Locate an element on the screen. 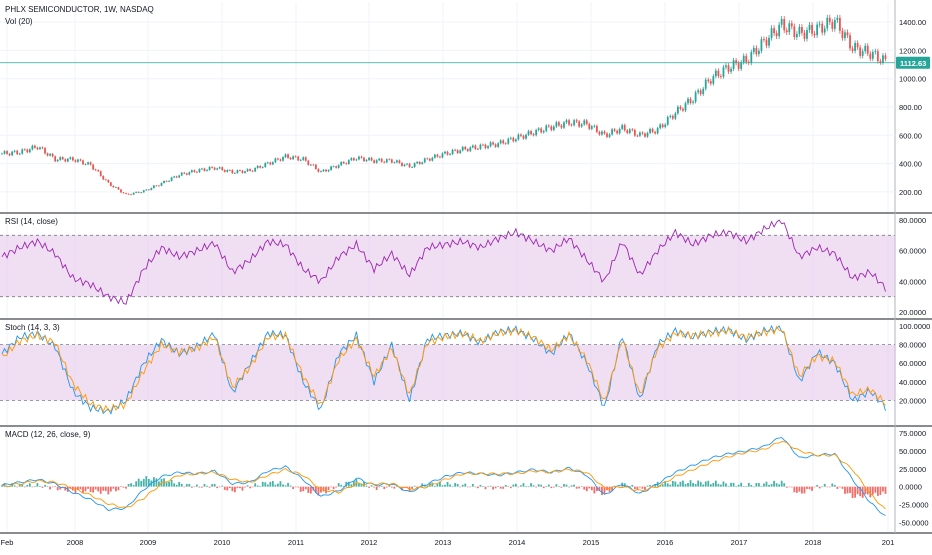 The image size is (932, 555). osc-axis-tick: 100.0000 is located at coordinates (914, 326).